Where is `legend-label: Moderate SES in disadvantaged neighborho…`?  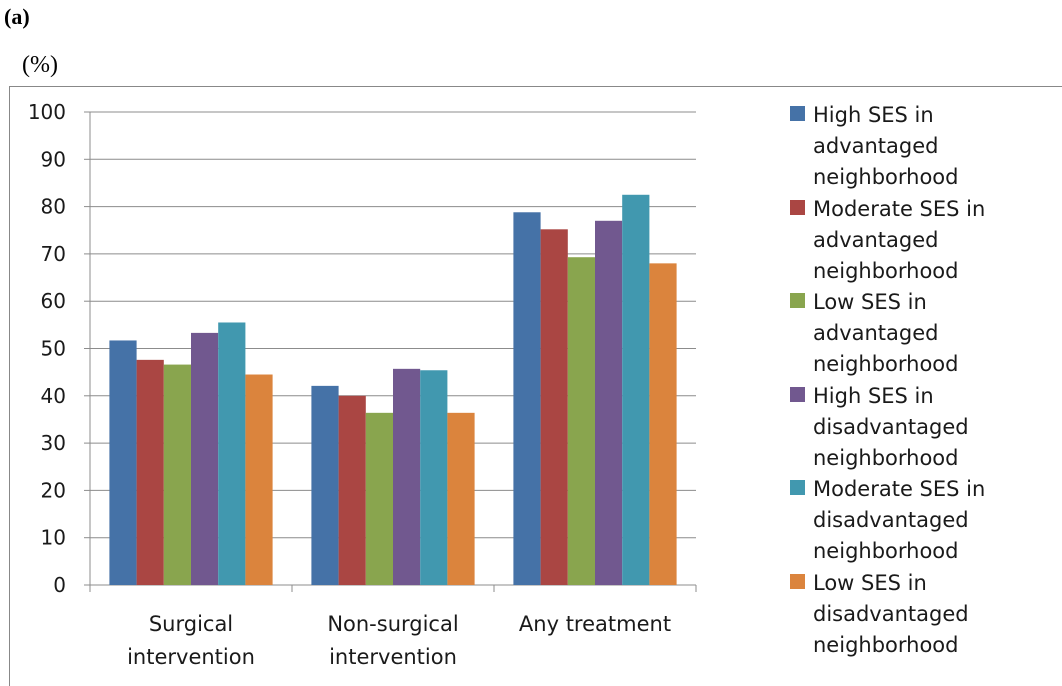 legend-label: Moderate SES in disadvantaged neighborho… is located at coordinates (899, 520).